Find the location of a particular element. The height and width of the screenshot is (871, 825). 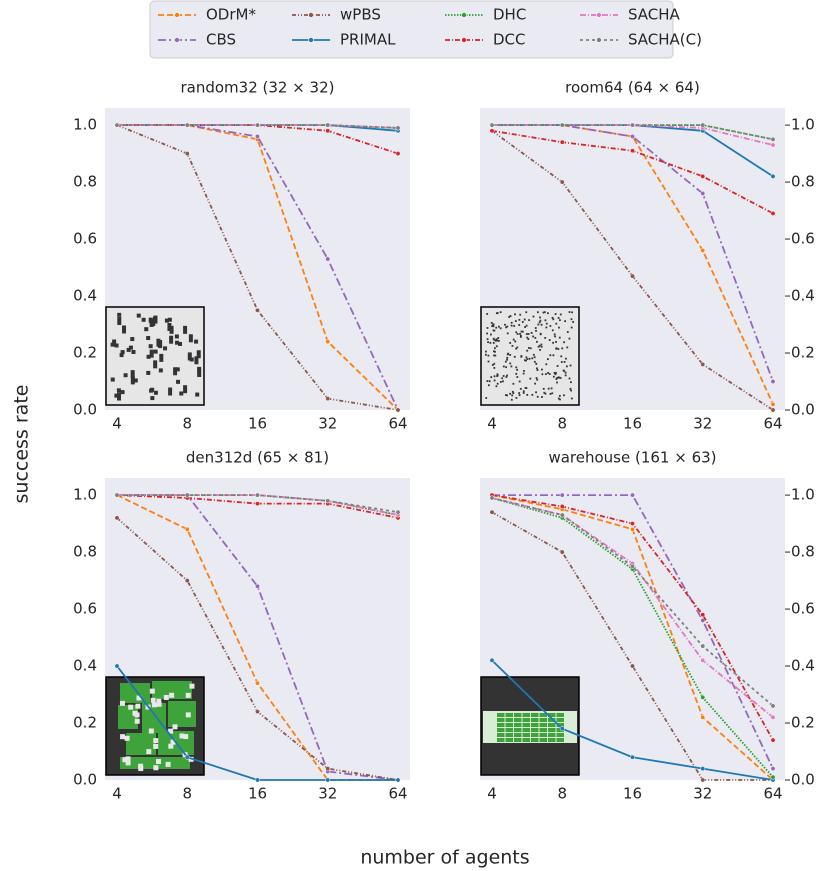

x-tick-label: 32 is located at coordinates (702, 424).